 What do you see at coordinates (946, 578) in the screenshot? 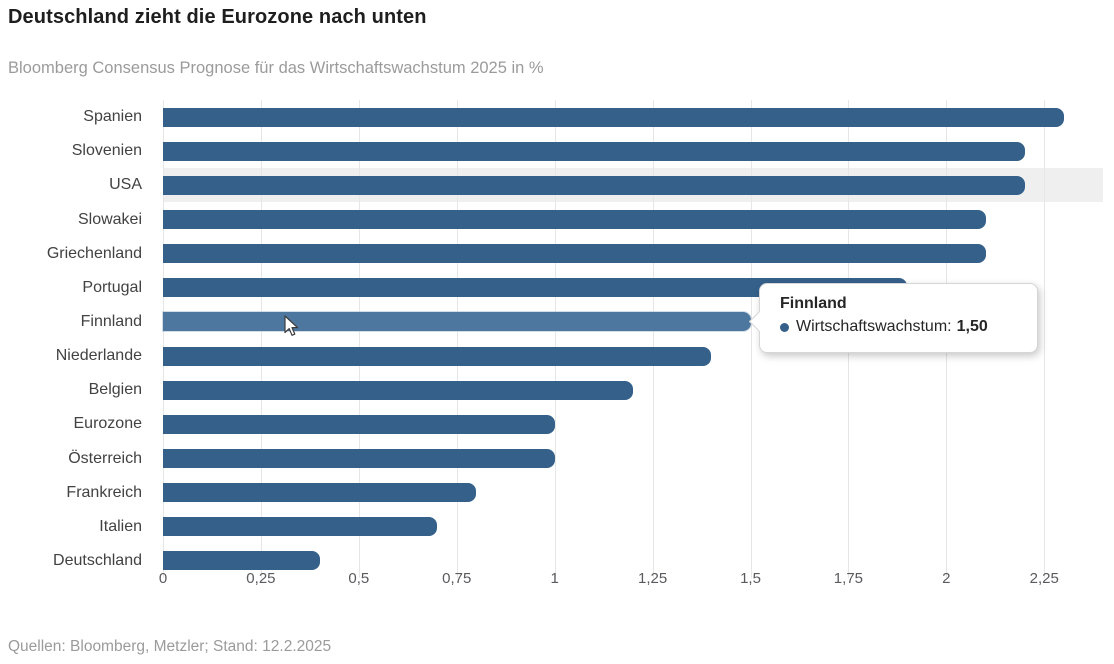
I see `x-tick-label: 2` at bounding box center [946, 578].